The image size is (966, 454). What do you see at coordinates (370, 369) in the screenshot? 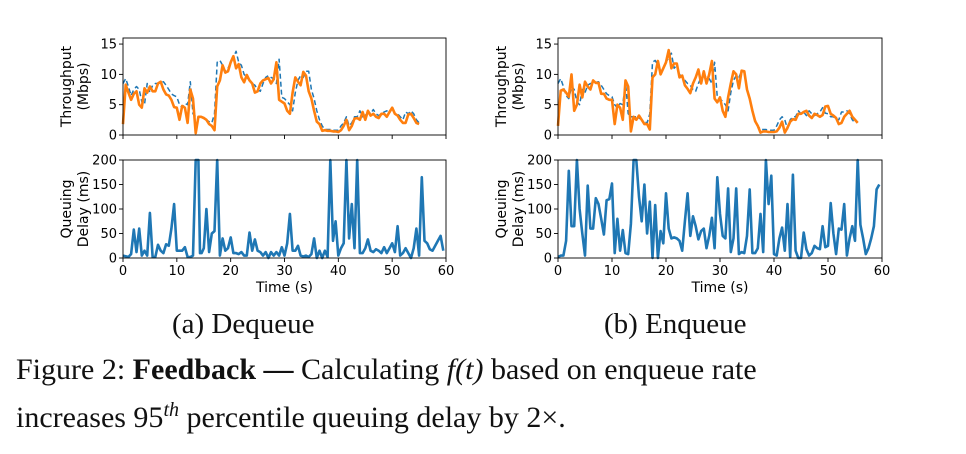
I see `caption-text: Calculating` at bounding box center [370, 369].